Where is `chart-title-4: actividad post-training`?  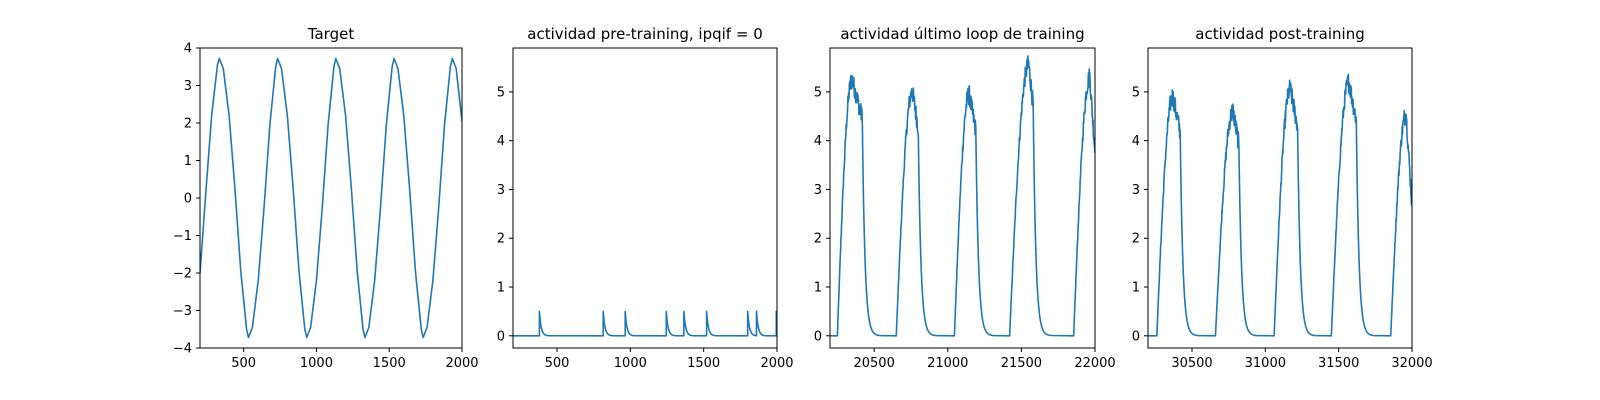
chart-title-4: actividad post-training is located at coordinates (1279, 34).